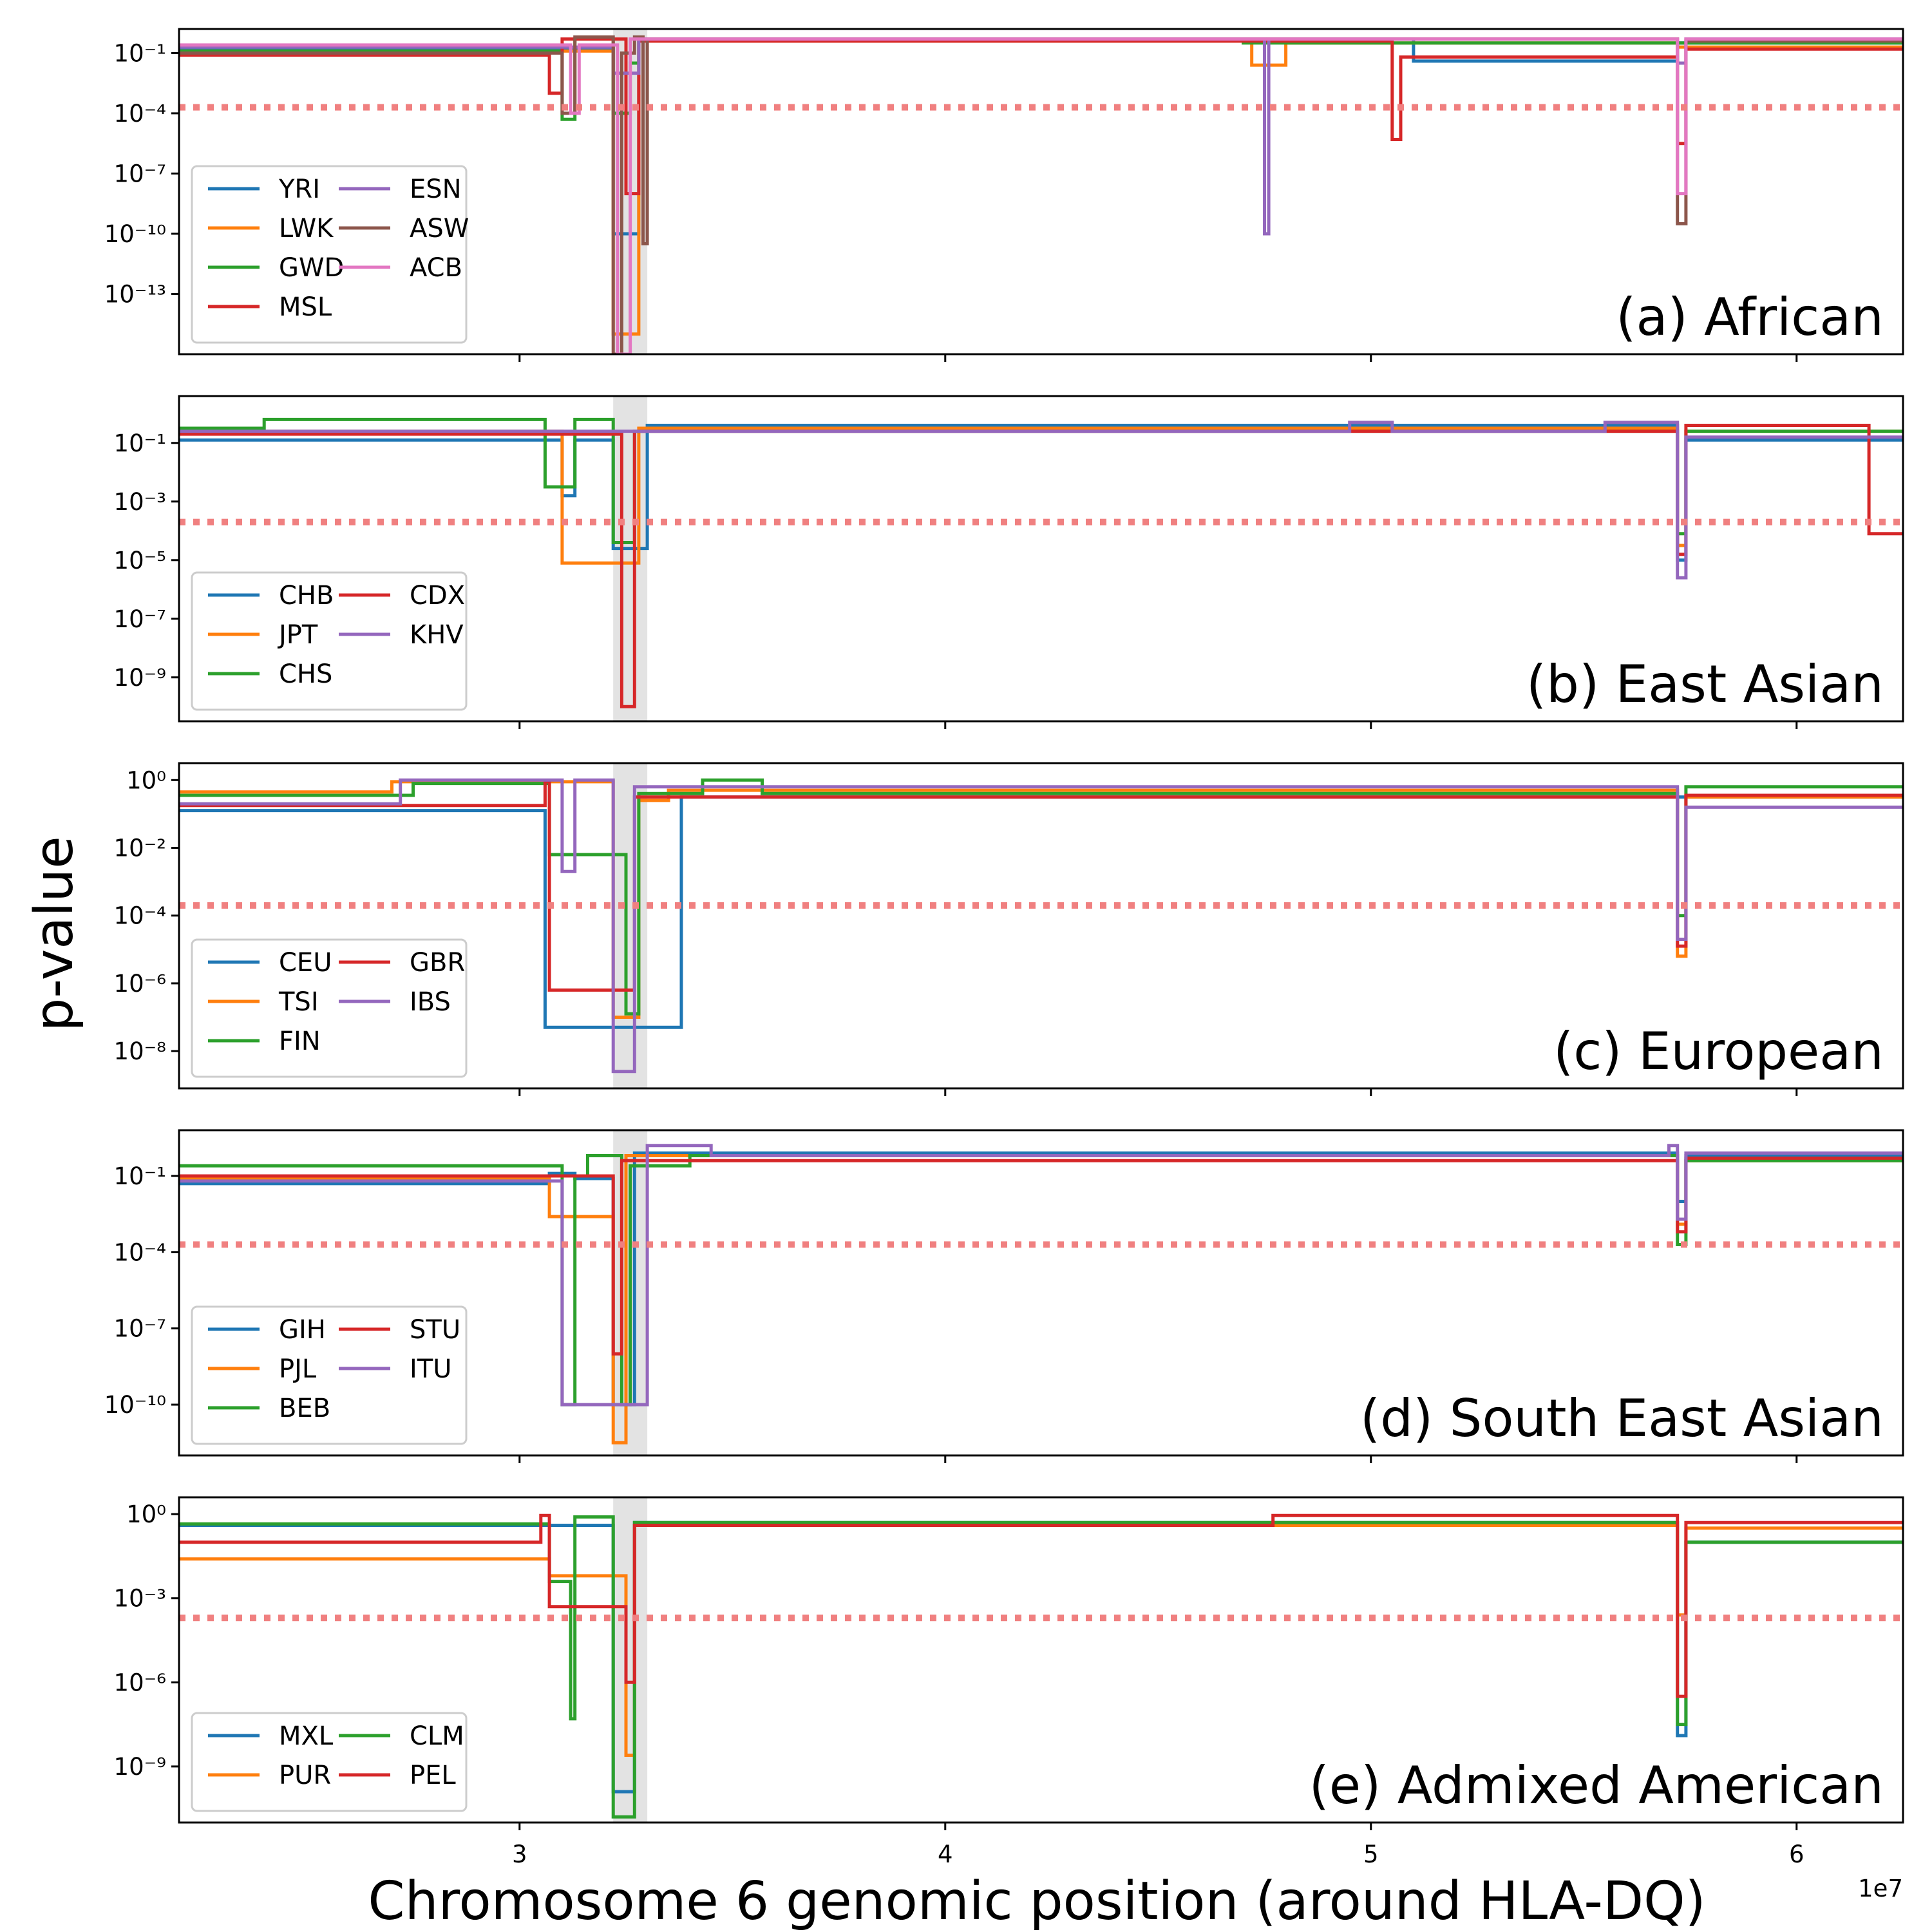 This screenshot has width=1932, height=1932. What do you see at coordinates (140, 848) in the screenshot?
I see `y-tick-label: 10⁻²` at bounding box center [140, 848].